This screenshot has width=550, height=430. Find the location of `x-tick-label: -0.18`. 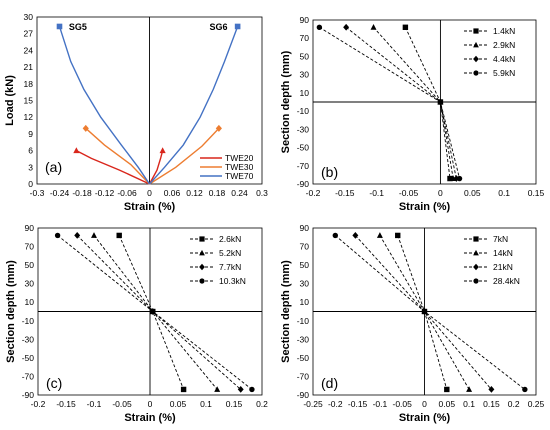

x-tick-label: -0.18 is located at coordinates (82, 193).